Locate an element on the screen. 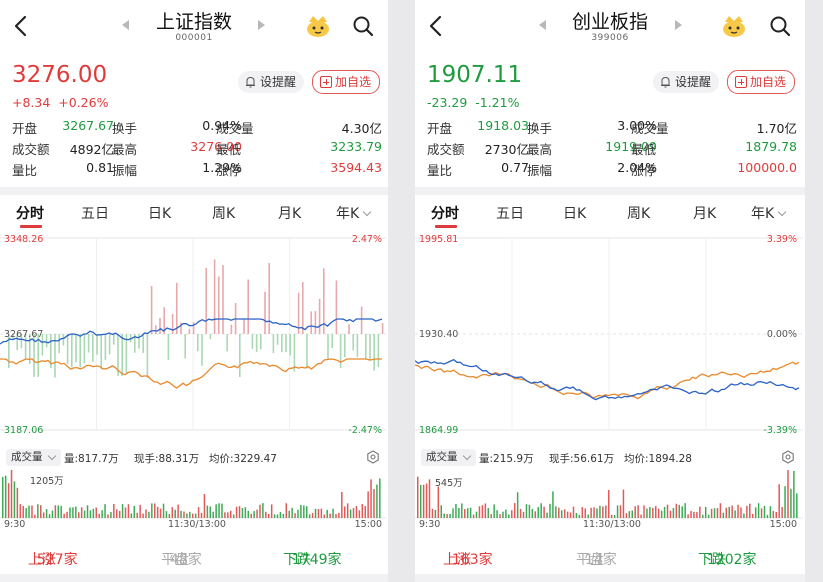  time-close: 15:00 is located at coordinates (368, 524).